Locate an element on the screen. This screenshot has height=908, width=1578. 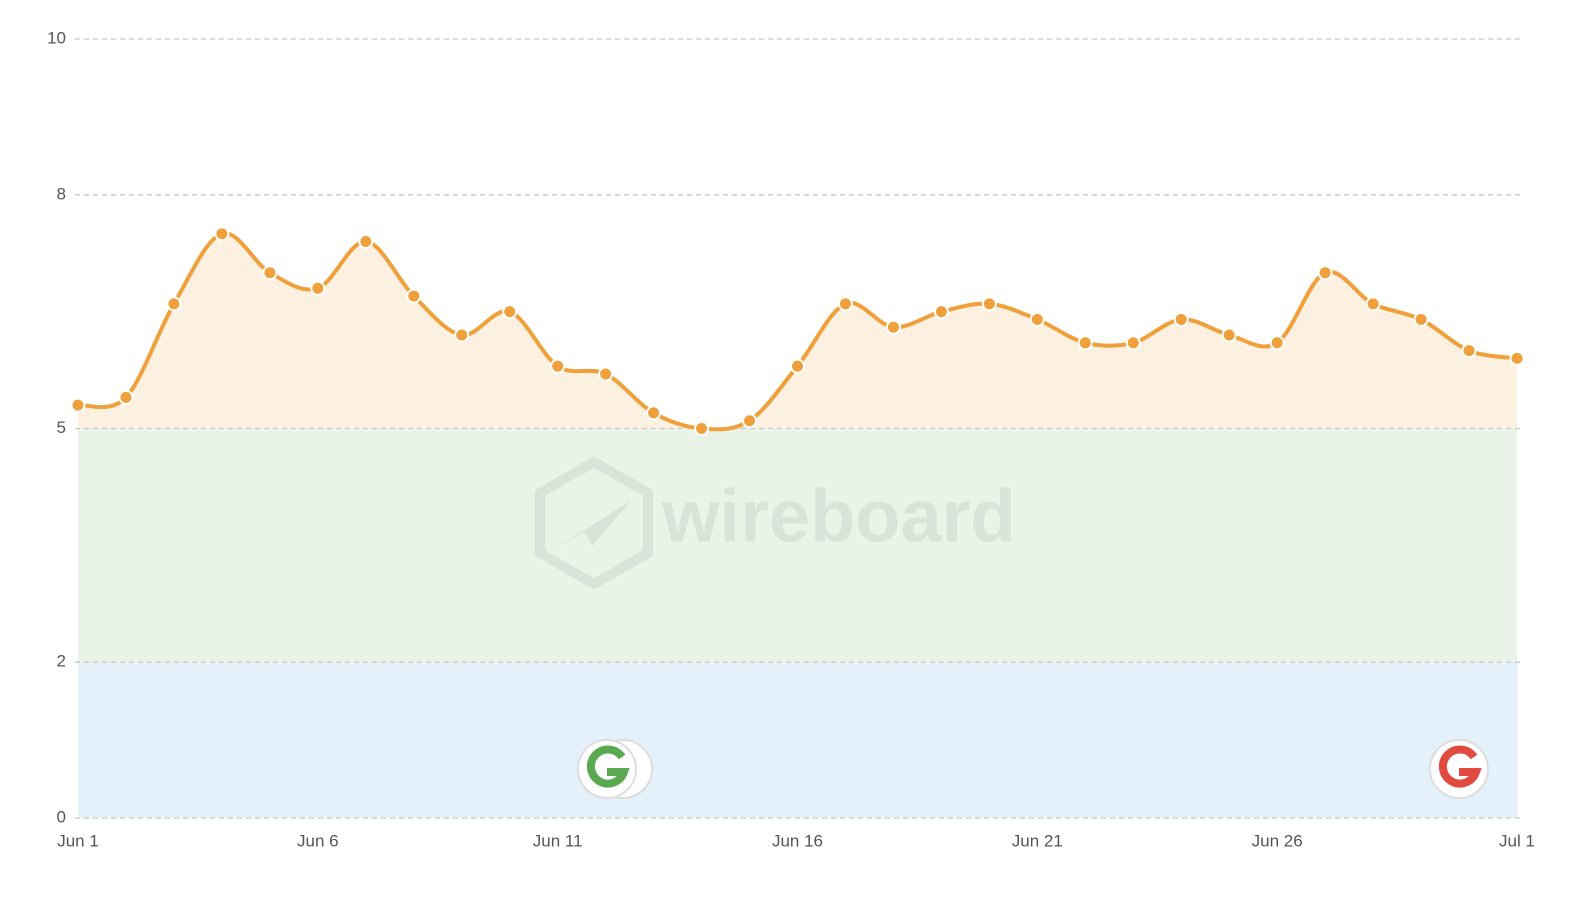
y-tick-label: 2 is located at coordinates (61, 661).